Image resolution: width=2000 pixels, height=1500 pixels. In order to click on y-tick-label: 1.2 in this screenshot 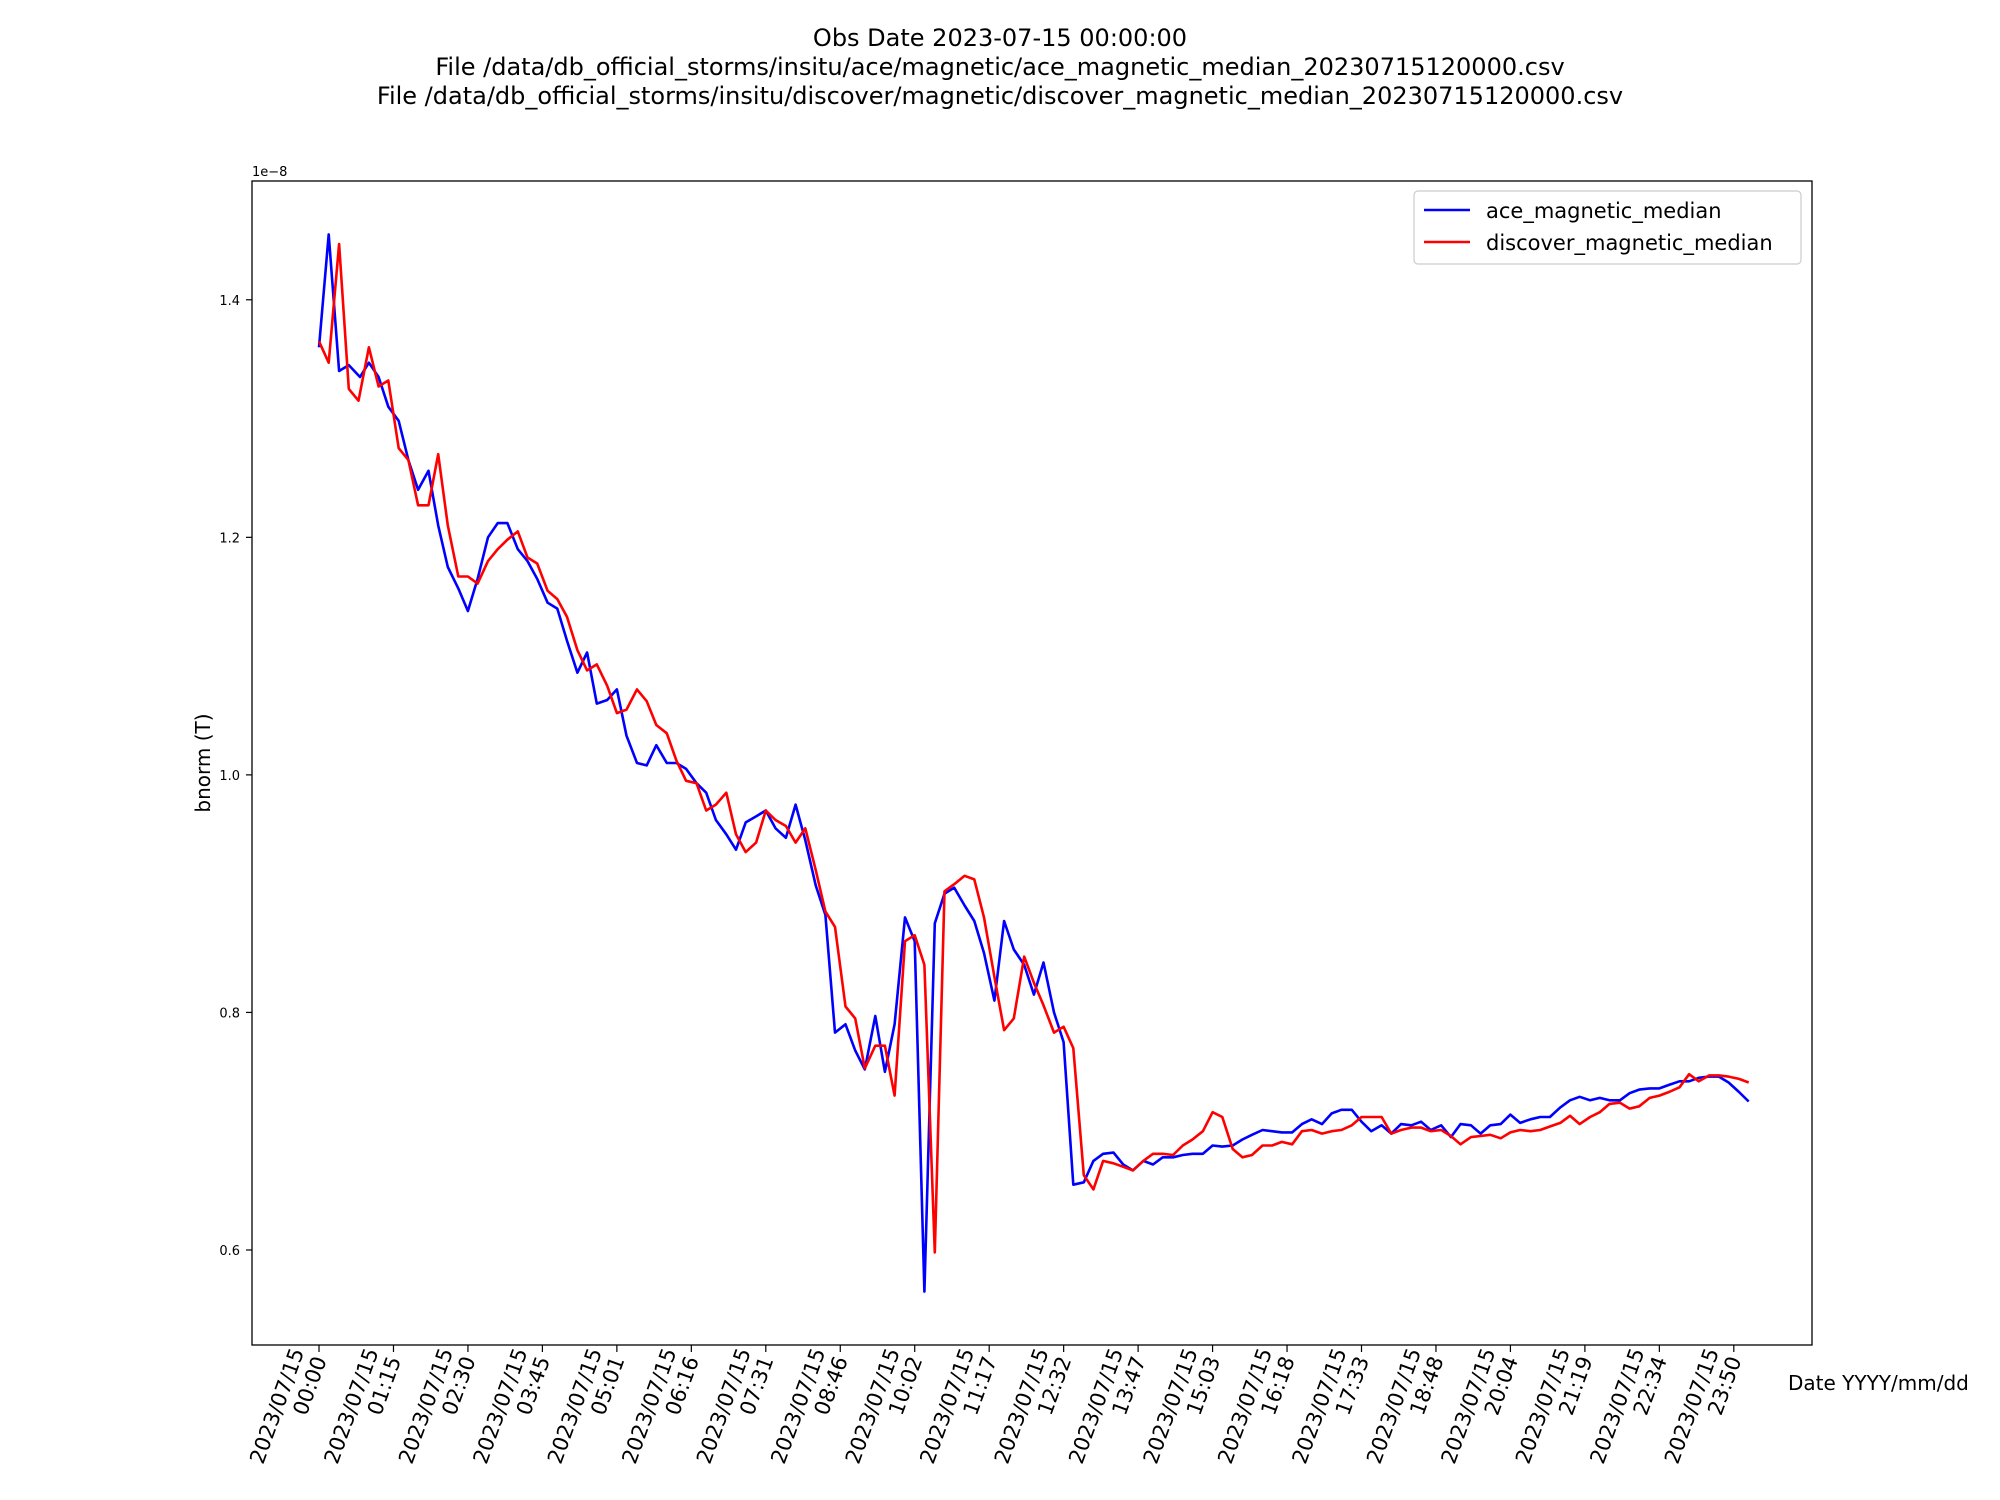, I will do `click(229, 538)`.